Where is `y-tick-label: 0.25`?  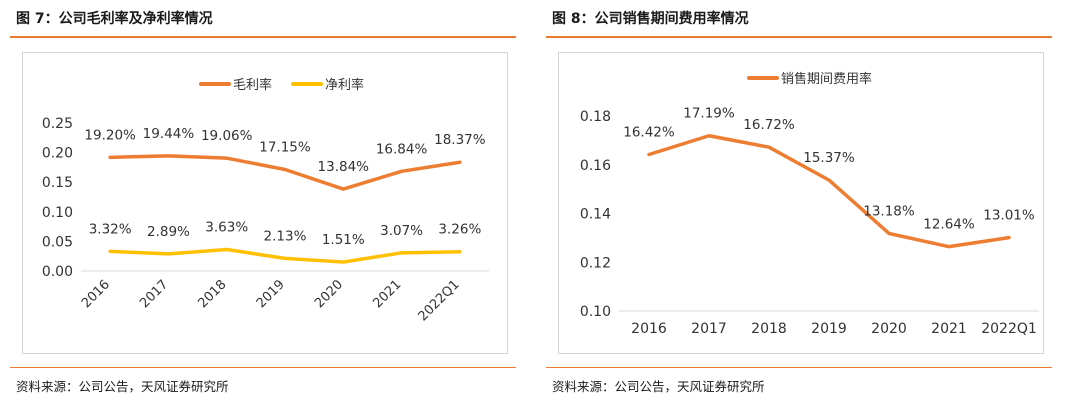
y-tick-label: 0.25 is located at coordinates (57, 124).